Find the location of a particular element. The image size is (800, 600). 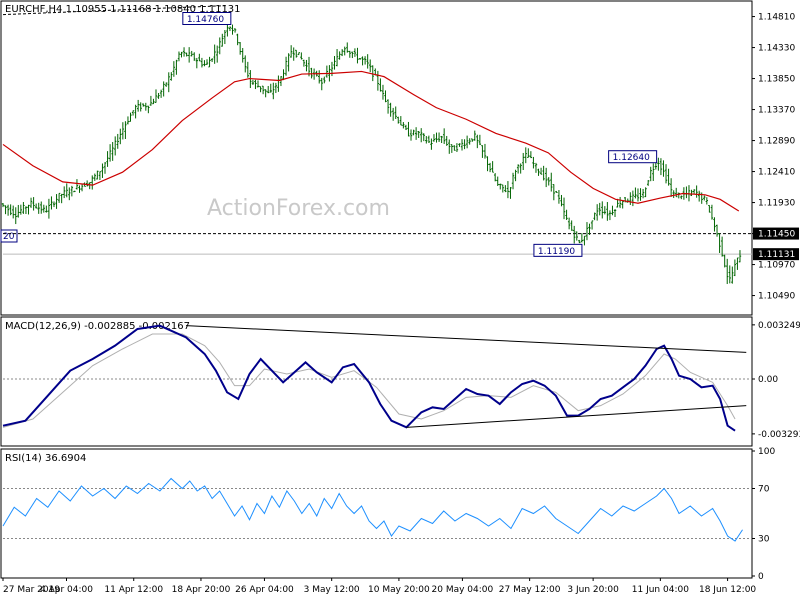

x-date-label: 11 Jun 04:00 is located at coordinates (660, 590).